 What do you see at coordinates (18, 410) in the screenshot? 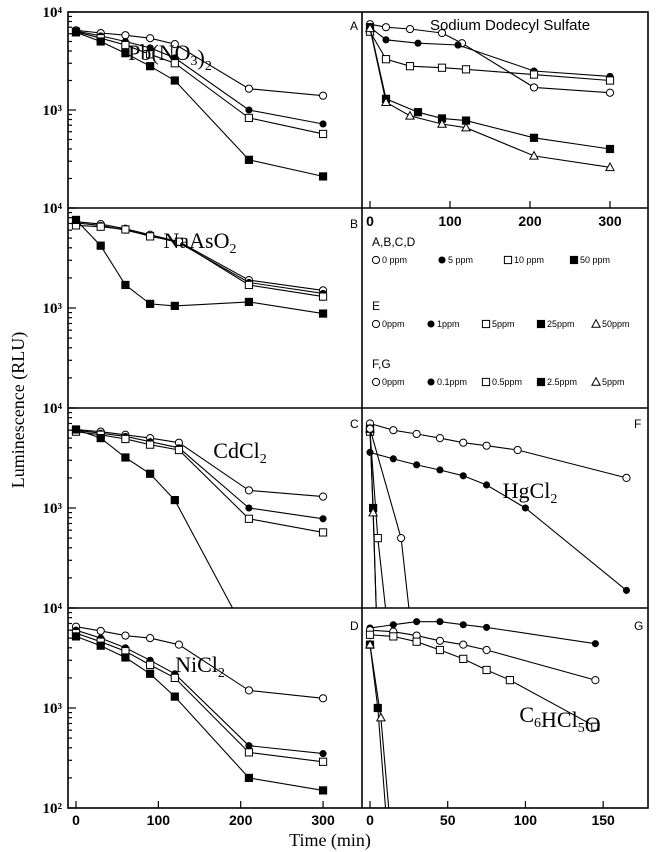
I see `y-axis-label: Luminescence (RLU)` at bounding box center [18, 410].